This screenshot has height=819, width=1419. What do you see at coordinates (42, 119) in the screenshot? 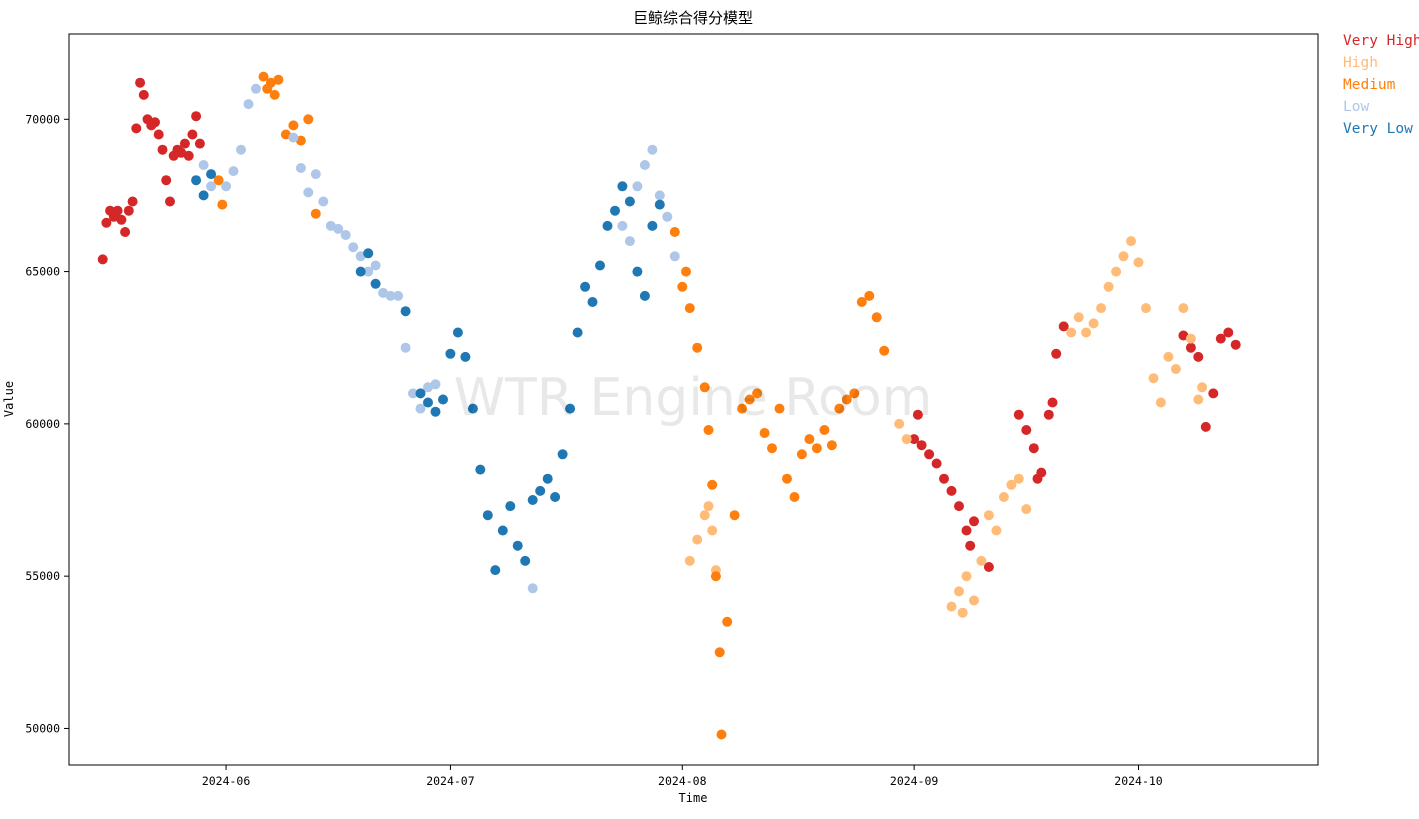
I see `y-tick-label: 70000` at bounding box center [42, 119].